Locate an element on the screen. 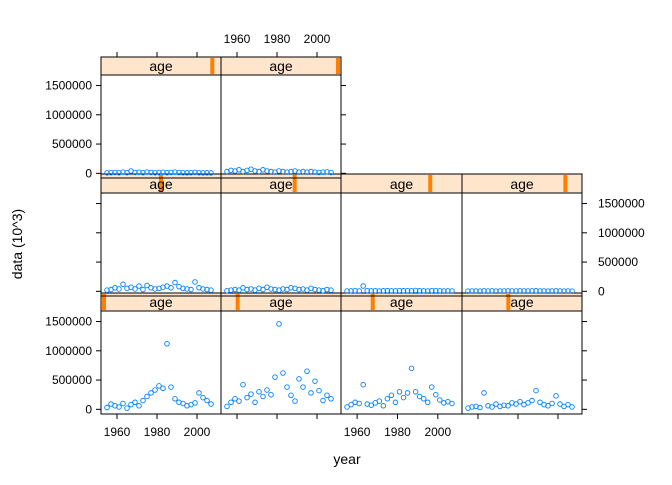 Image resolution: width=672 pixels, height=485 pixels. y-axis-title: data (10^3) is located at coordinates (17, 244).